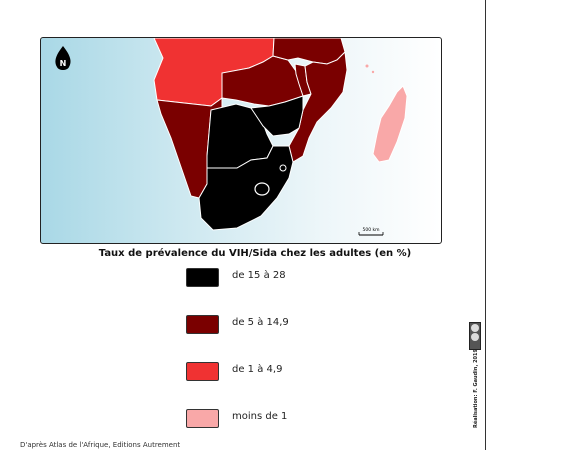 The width and height of the screenshot is (568, 450). What do you see at coordinates (283, 168) in the screenshot?
I see `region-swaziland` at bounding box center [283, 168].